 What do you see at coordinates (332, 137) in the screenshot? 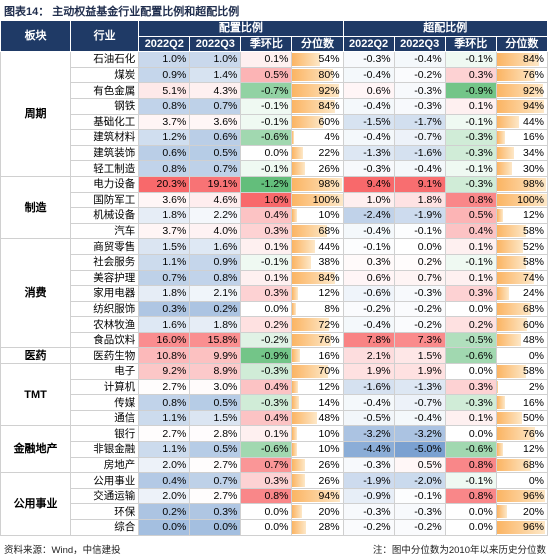
I see `value-text: 4%` at bounding box center [332, 137].